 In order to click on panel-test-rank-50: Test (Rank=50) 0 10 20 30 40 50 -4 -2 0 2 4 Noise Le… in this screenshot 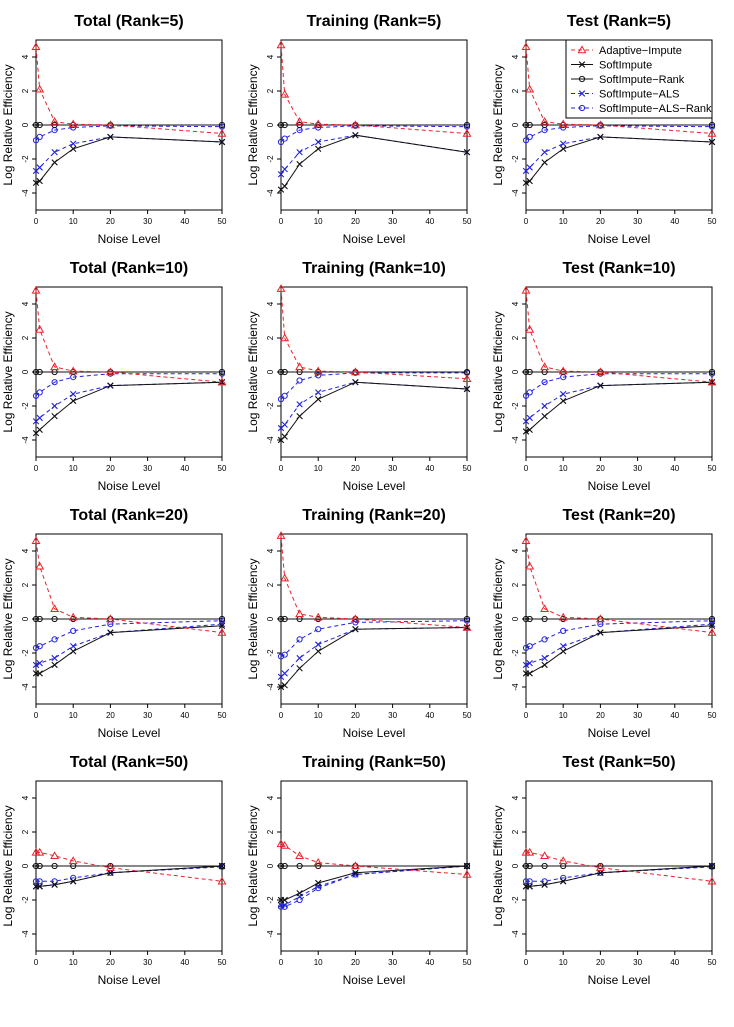, I will do `click(604, 870)`.